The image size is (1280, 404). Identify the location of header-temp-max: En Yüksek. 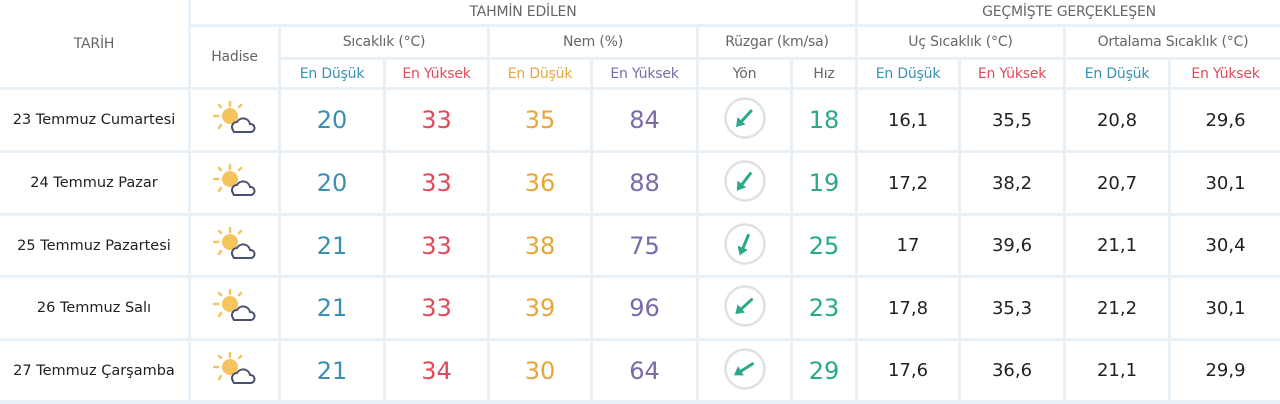
(436, 73).